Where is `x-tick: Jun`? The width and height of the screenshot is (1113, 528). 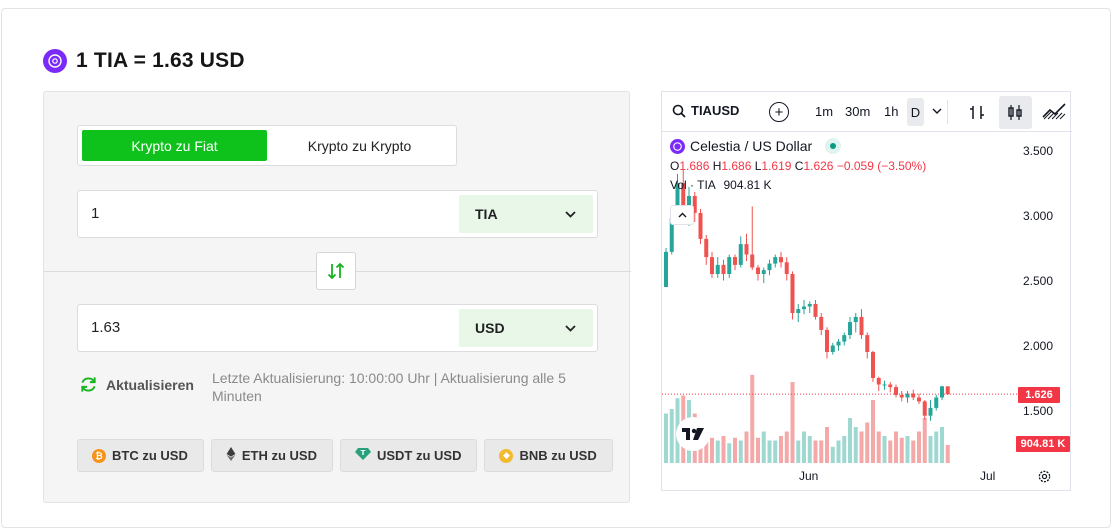 x-tick: Jun is located at coordinates (809, 476).